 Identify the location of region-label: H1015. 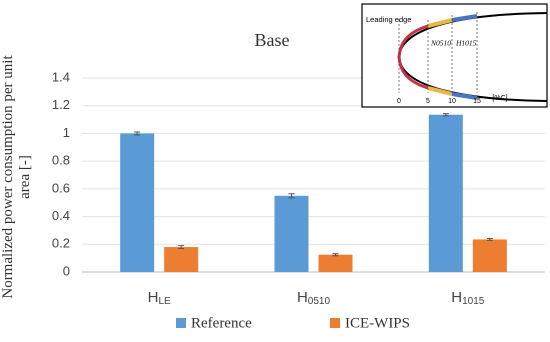
(466, 43).